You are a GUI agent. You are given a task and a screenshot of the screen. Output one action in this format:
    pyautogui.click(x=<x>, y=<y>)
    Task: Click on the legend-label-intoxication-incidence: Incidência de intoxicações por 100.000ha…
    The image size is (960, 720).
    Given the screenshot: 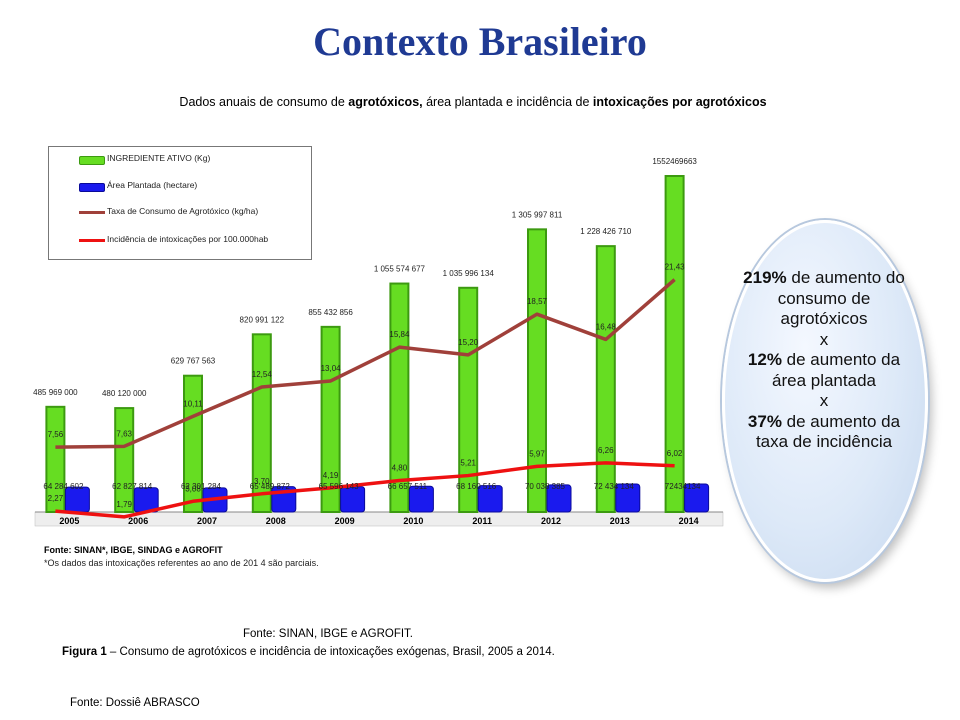 What is the action you would take?
    pyautogui.click(x=188, y=239)
    